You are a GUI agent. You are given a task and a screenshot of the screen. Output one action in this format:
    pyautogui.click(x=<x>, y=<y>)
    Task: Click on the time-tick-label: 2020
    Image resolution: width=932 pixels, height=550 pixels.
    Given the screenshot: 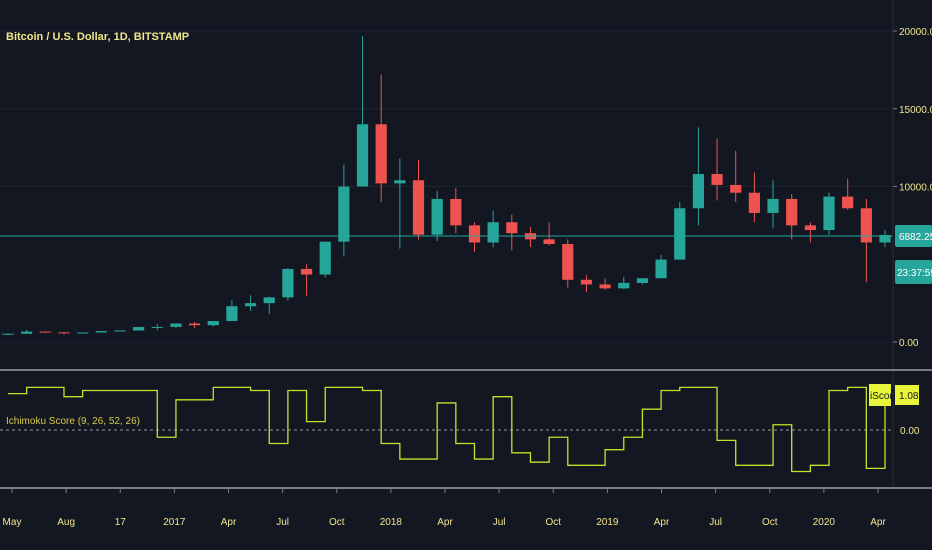 What is the action you would take?
    pyautogui.click(x=824, y=522)
    